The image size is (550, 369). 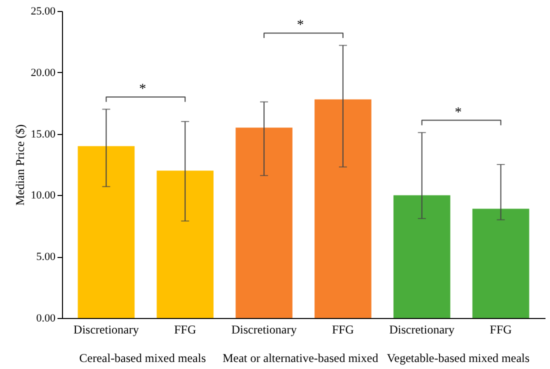 I want to click on text: Cereal-based mixed meals, so click(x=142, y=358).